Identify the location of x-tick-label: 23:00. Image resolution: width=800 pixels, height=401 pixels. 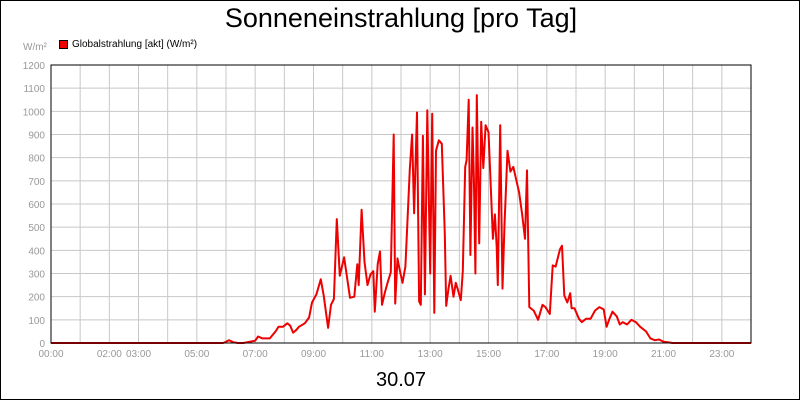
(721, 354).